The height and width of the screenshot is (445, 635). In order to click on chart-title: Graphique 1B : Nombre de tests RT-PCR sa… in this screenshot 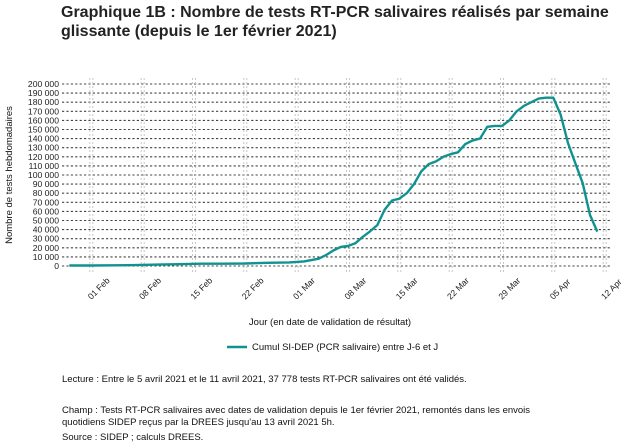, I will do `click(335, 22)`.